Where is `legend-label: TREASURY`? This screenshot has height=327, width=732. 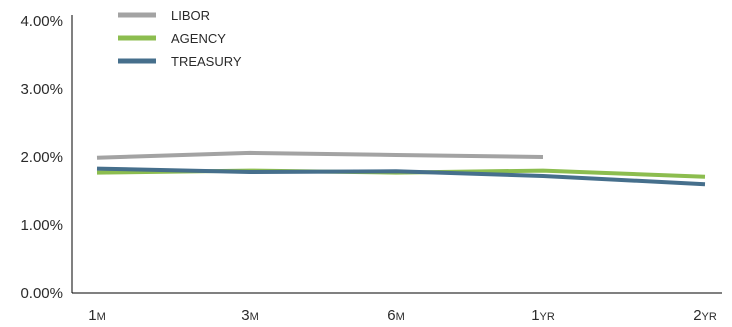 legend-label: TREASURY is located at coordinates (206, 61).